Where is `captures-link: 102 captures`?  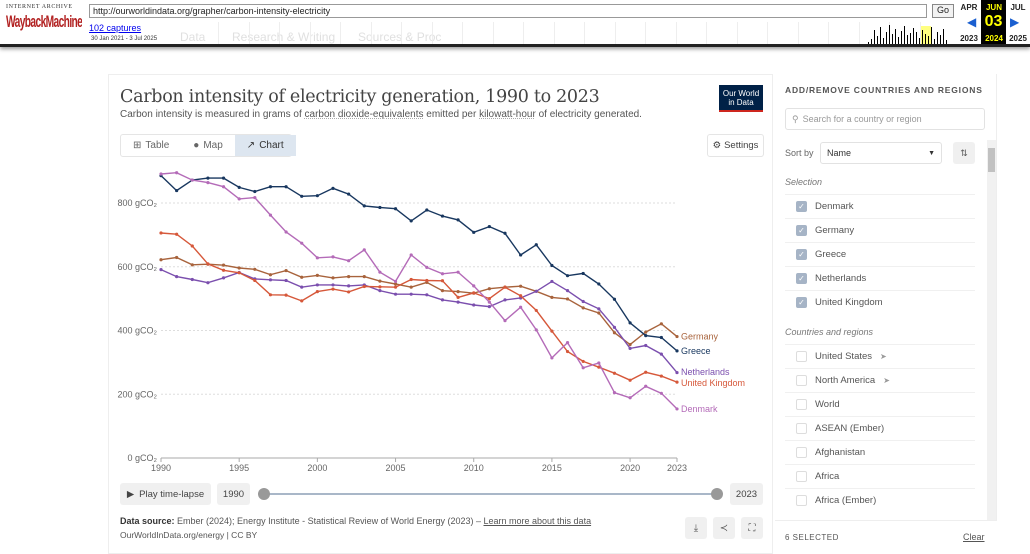 captures-link: 102 captures is located at coordinates (115, 28).